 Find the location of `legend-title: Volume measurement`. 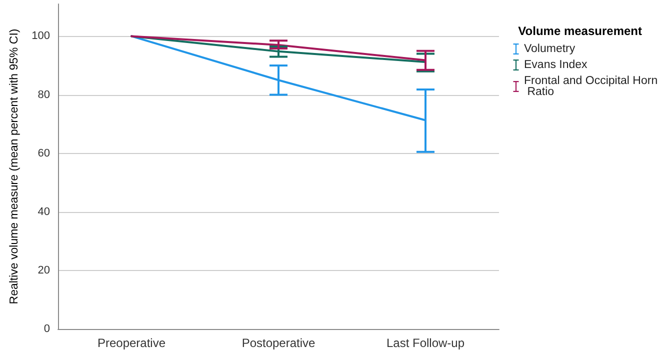

legend-title: Volume measurement is located at coordinates (580, 31).